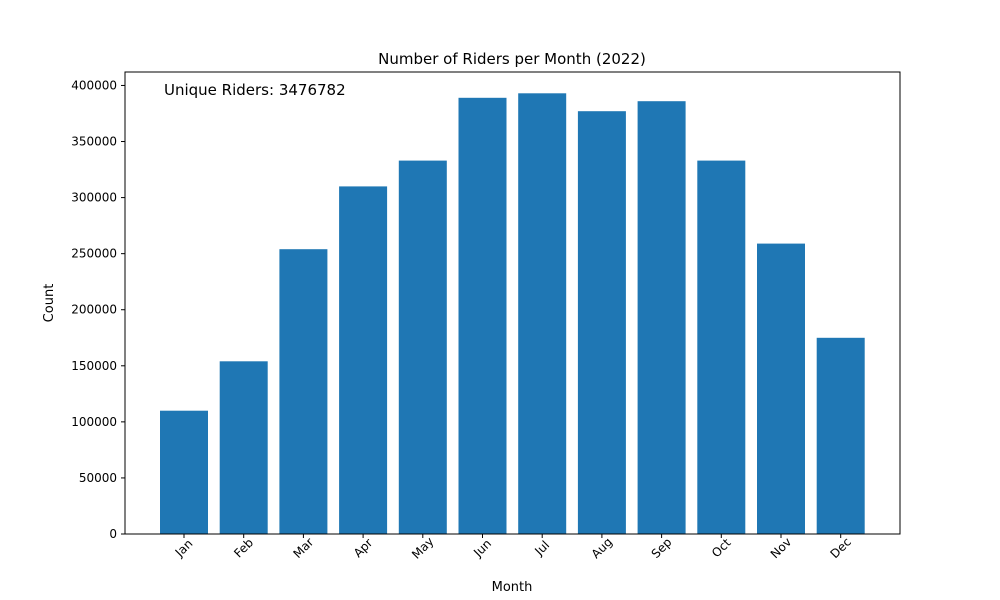 This screenshot has height=600, width=1000. What do you see at coordinates (303, 391) in the screenshot?
I see `bar-mar` at bounding box center [303, 391].